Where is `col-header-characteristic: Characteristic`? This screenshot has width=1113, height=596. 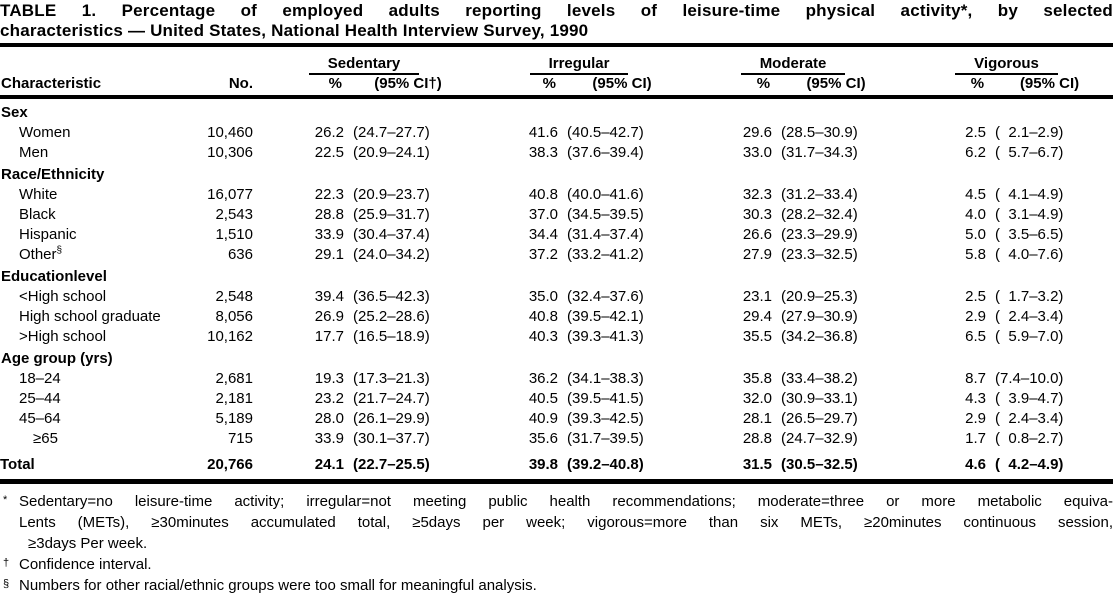
col-header-characteristic: Characteristic is located at coordinates (100, 74).